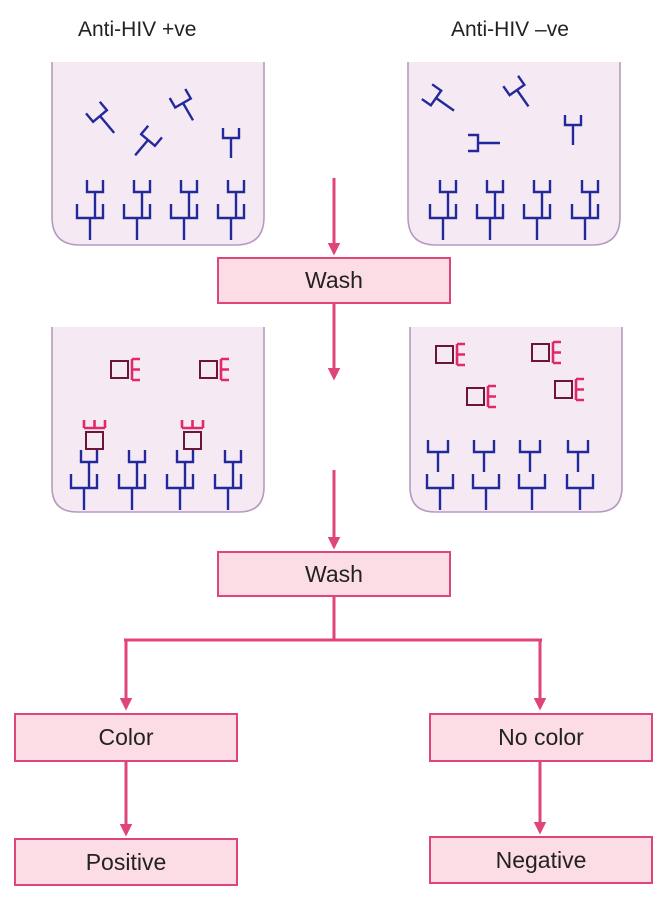 This screenshot has height=899, width=665. What do you see at coordinates (541, 860) in the screenshot?
I see `negative-result-box: Negative` at bounding box center [541, 860].